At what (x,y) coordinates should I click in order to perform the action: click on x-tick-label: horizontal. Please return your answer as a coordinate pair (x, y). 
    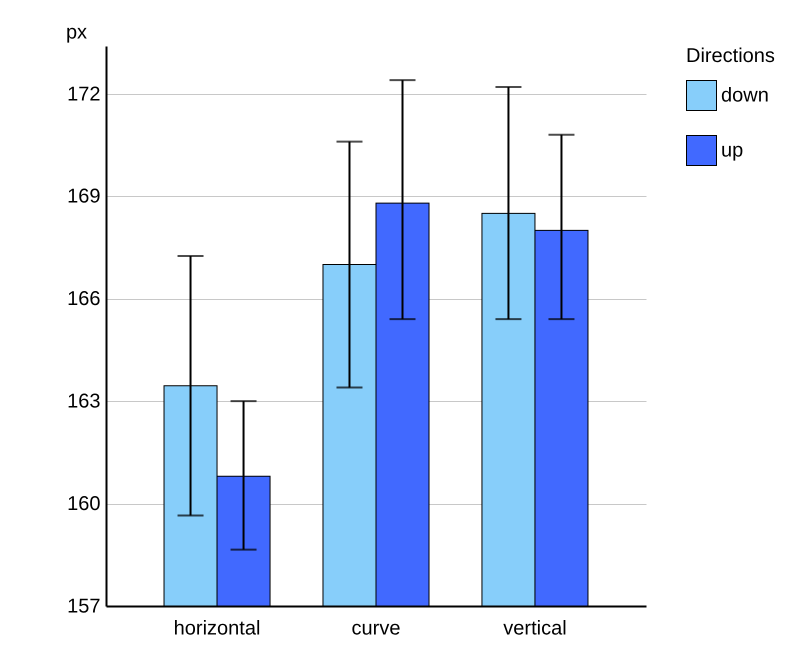
    Looking at the image, I should click on (217, 629).